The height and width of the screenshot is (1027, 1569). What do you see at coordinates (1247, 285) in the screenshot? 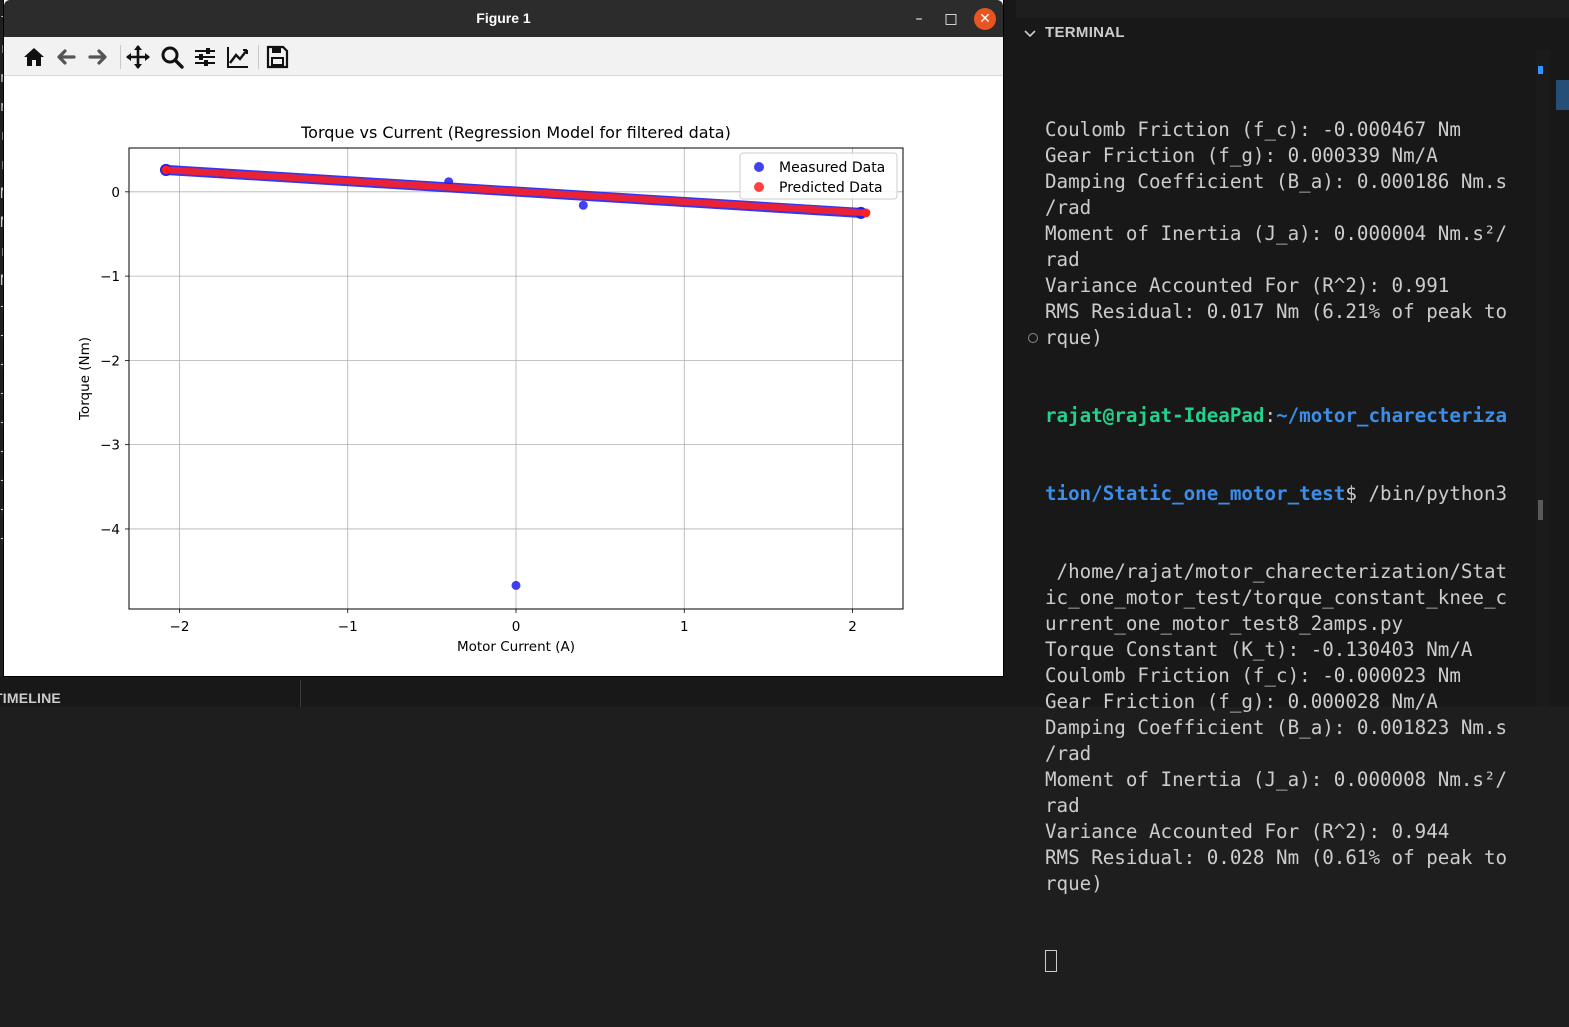
I see `terminal-line: Variance Accounted For (R^2): 0.991` at bounding box center [1247, 285].